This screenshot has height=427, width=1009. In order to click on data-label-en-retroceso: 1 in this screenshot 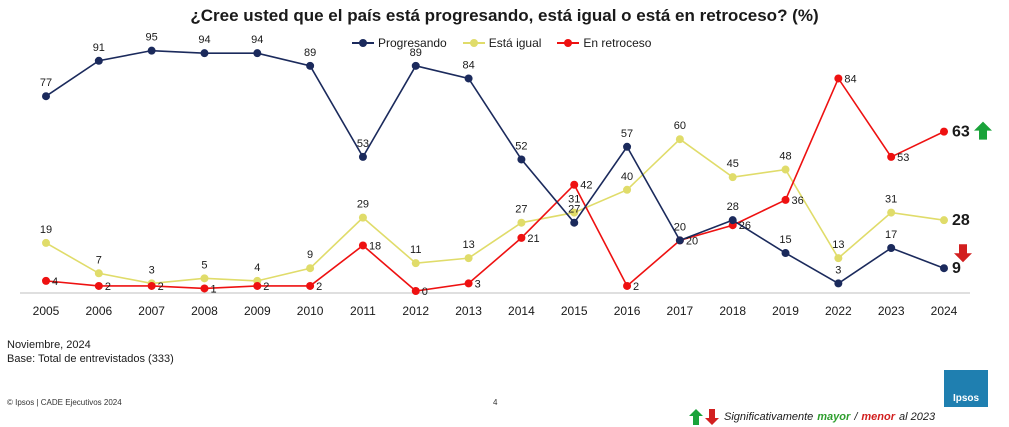, I will do `click(213, 289)`.